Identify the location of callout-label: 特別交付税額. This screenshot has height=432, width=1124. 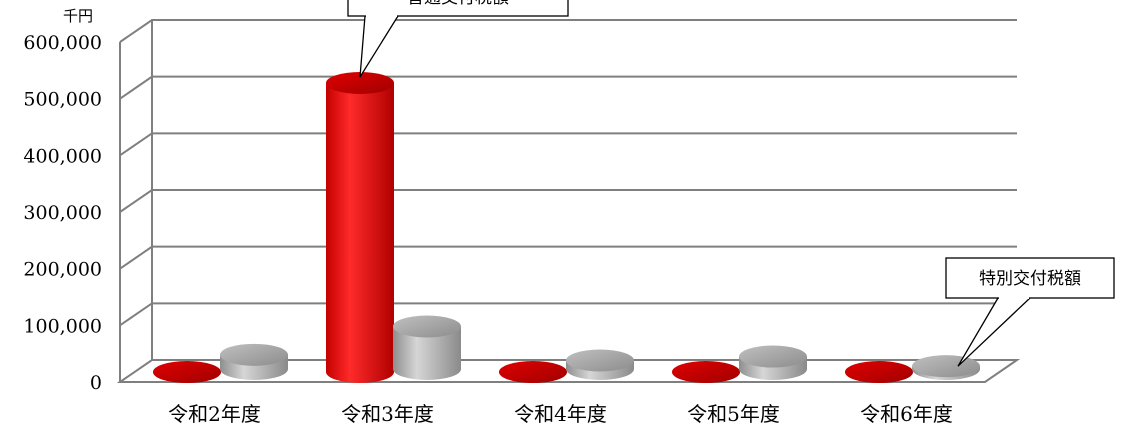
(1030, 279).